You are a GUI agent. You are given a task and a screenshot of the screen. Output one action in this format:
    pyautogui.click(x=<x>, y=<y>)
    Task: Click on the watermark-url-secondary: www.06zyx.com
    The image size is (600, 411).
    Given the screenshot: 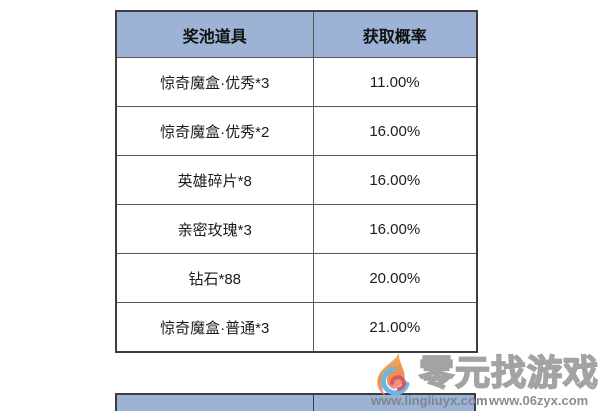 What is the action you would take?
    pyautogui.click(x=539, y=400)
    